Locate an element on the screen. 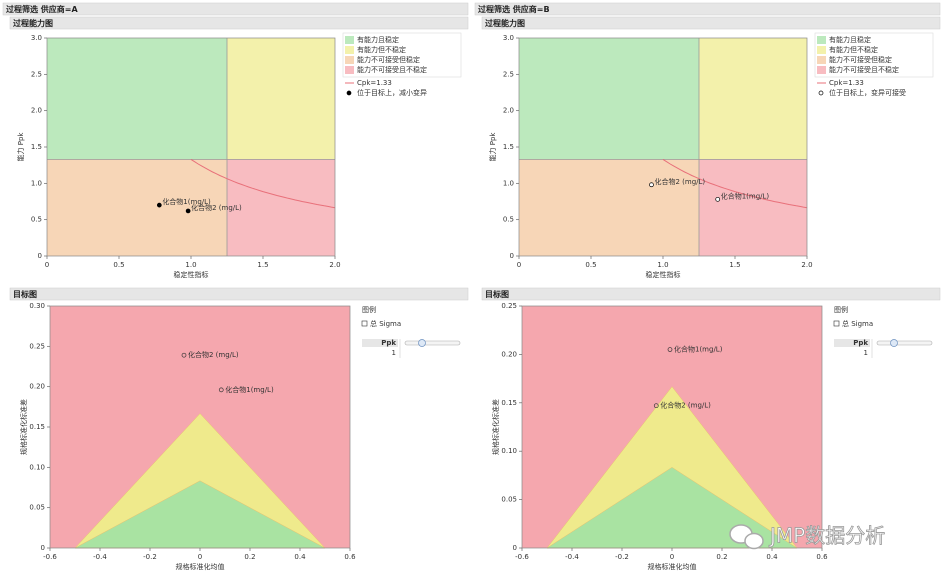 Image resolution: width=948 pixels, height=578 pixels. x-tick-label: 1.5 is located at coordinates (262, 265).